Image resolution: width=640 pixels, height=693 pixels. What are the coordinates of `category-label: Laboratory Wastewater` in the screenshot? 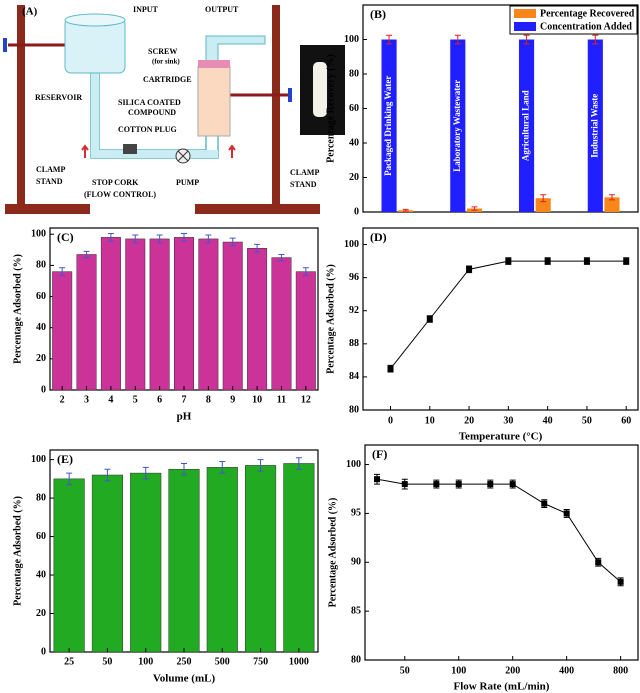 It's located at (457, 126).